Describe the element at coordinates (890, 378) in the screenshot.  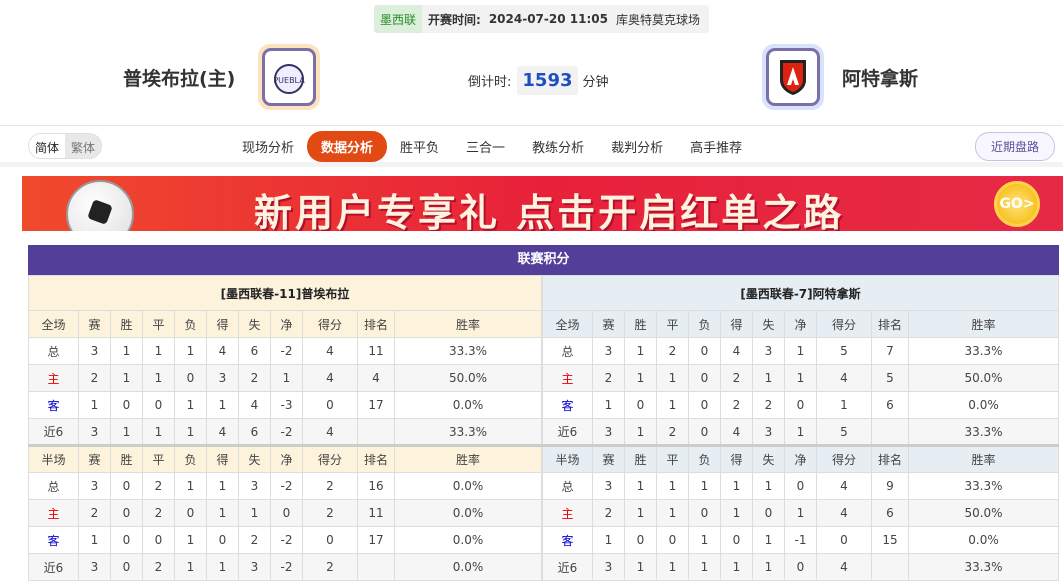
I see `stat-cell: 5` at that location.